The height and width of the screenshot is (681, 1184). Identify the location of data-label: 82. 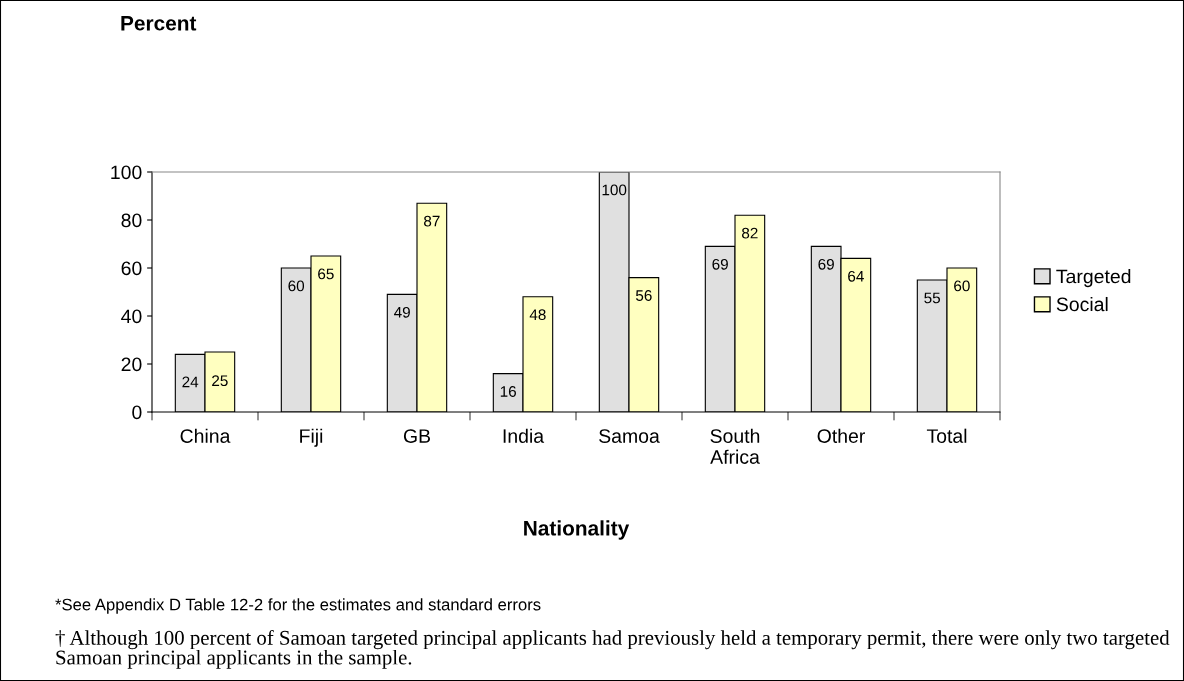
(750, 233).